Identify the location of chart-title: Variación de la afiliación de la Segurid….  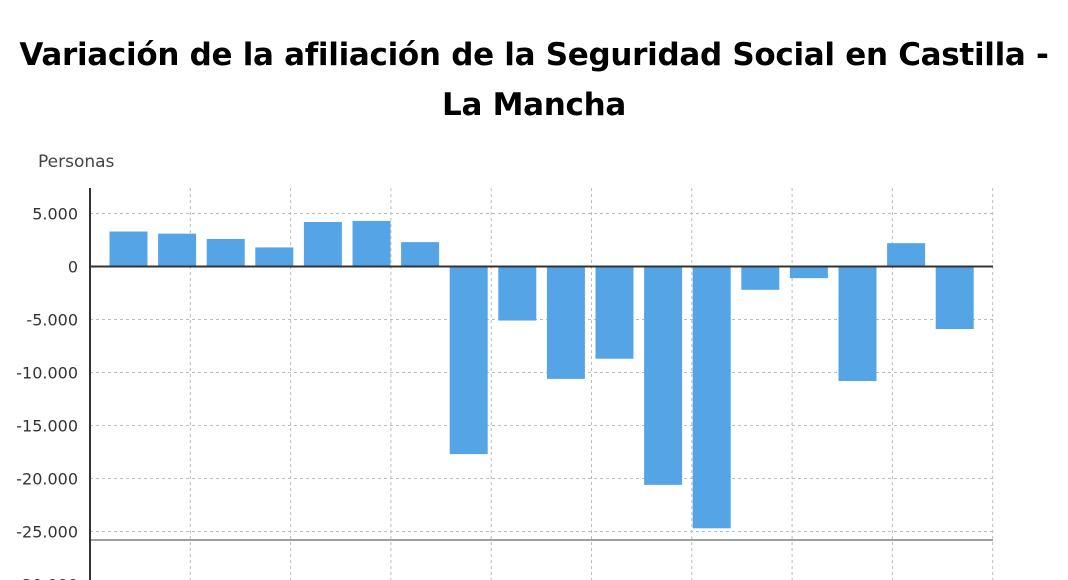
(534, 80).